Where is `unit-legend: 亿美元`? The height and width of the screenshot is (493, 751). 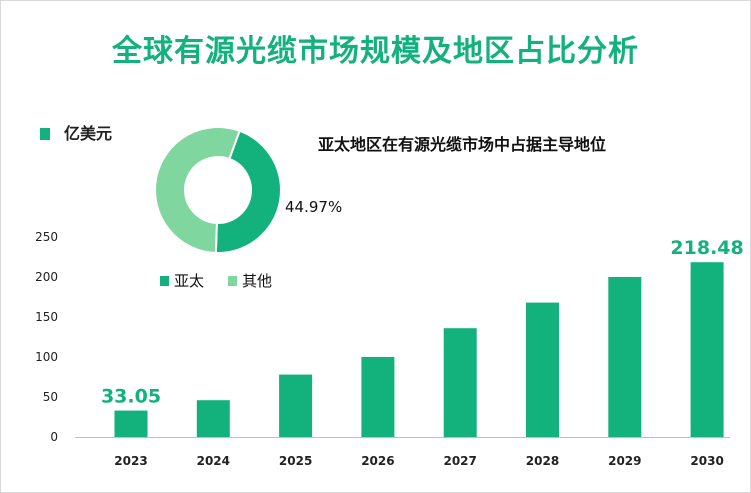 unit-legend: 亿美元 is located at coordinates (76, 132).